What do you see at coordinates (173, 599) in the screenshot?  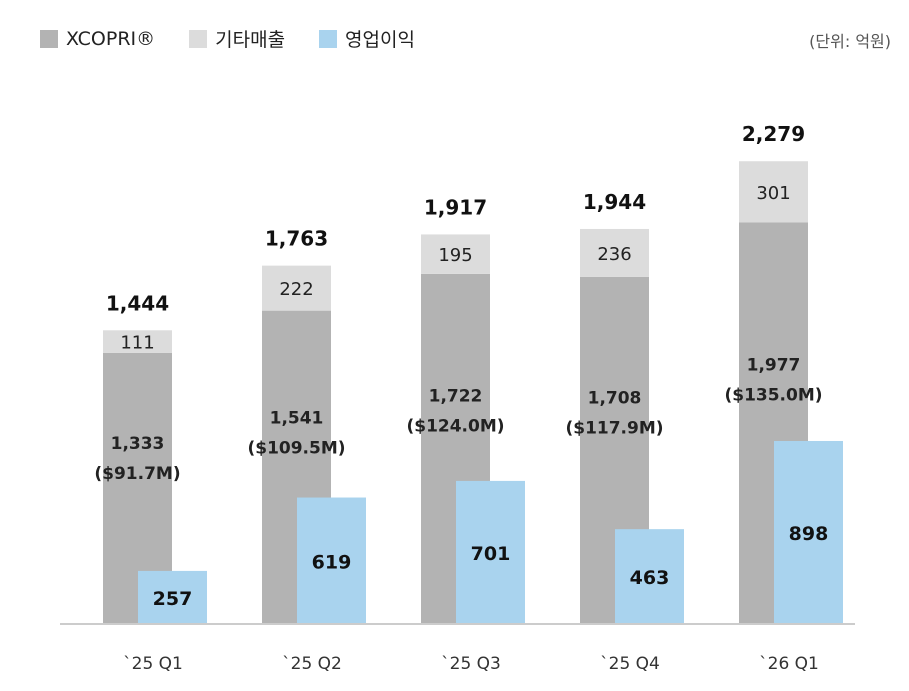 I see `label-operating-profit: 257` at bounding box center [173, 599].